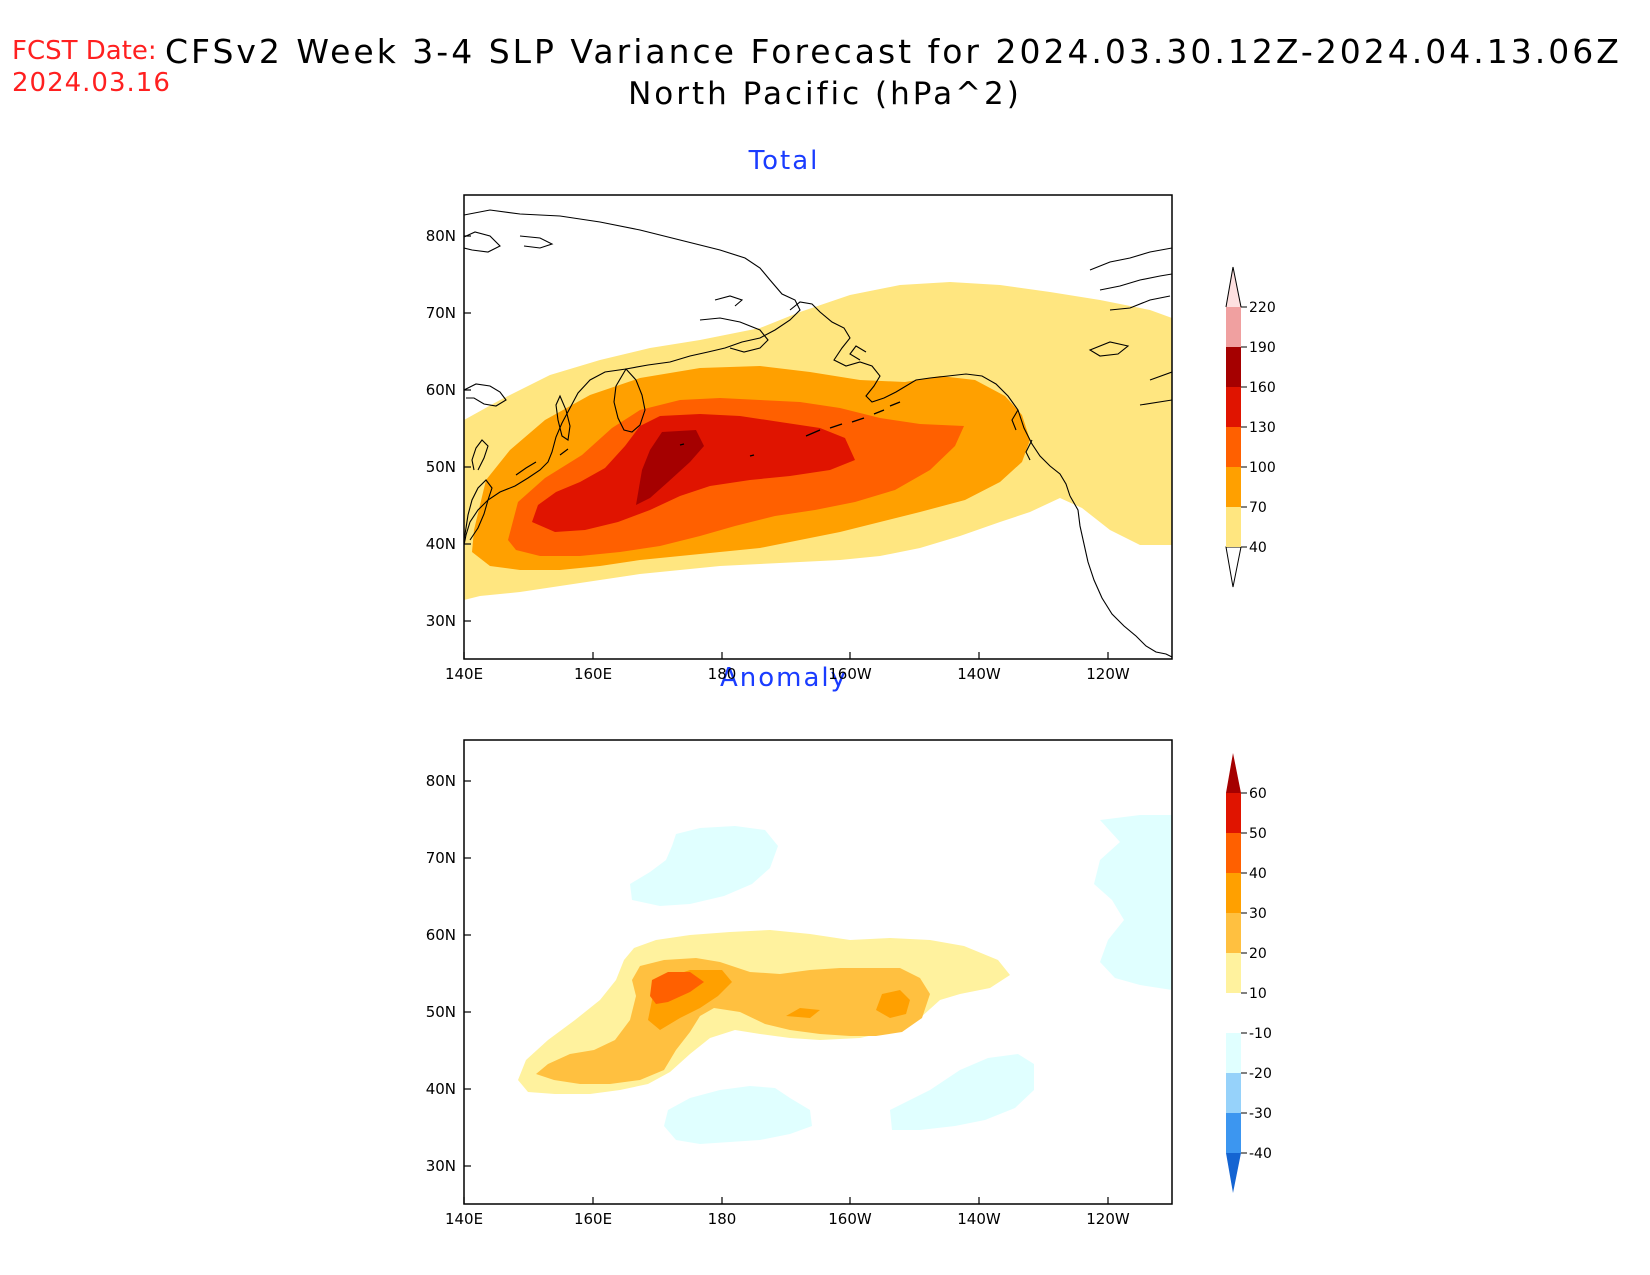  I want to click on colorbar-anomaly: 60 50 40 30 20 10 -10 -20 -30 -40, so click(1249, 973).